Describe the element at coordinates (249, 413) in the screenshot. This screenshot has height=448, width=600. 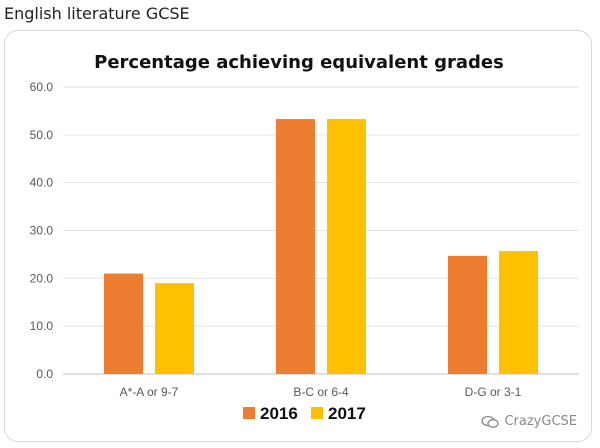
I see `legend-swatch-2016` at that location.